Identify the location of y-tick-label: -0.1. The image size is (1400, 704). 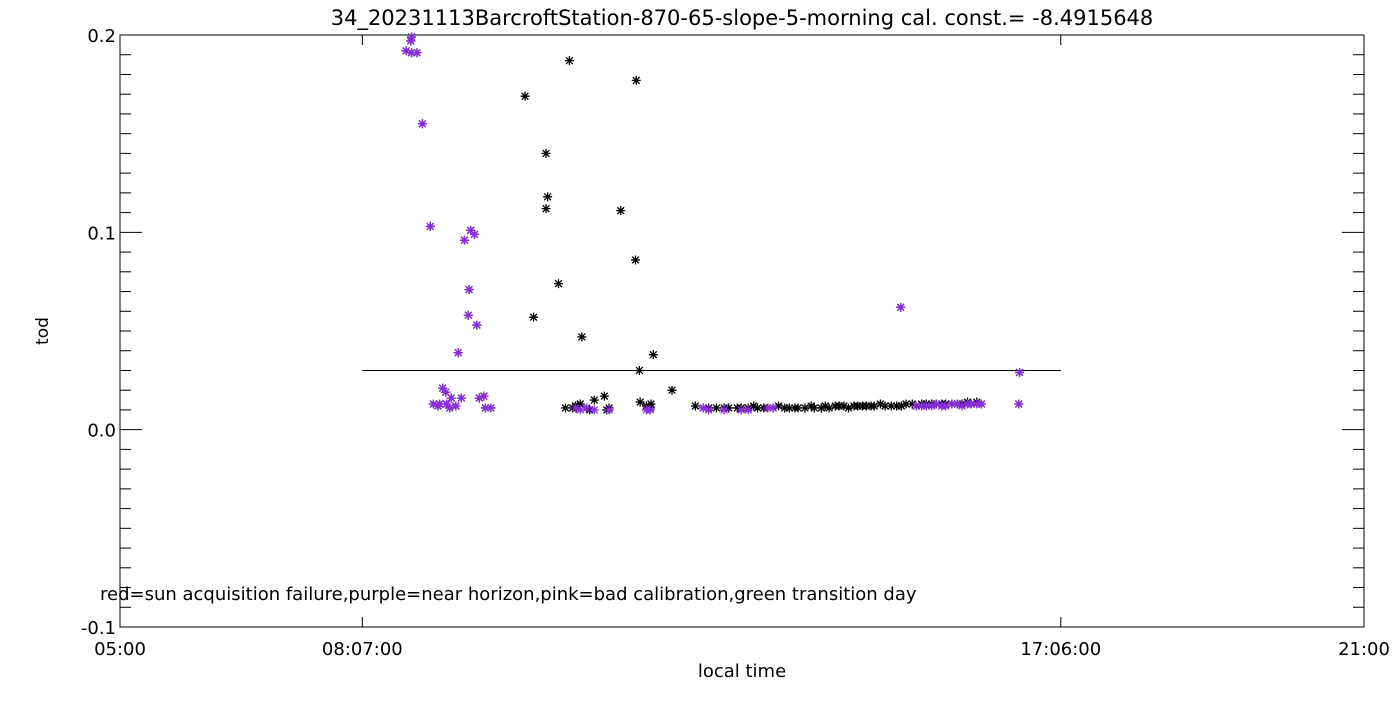
(98, 628).